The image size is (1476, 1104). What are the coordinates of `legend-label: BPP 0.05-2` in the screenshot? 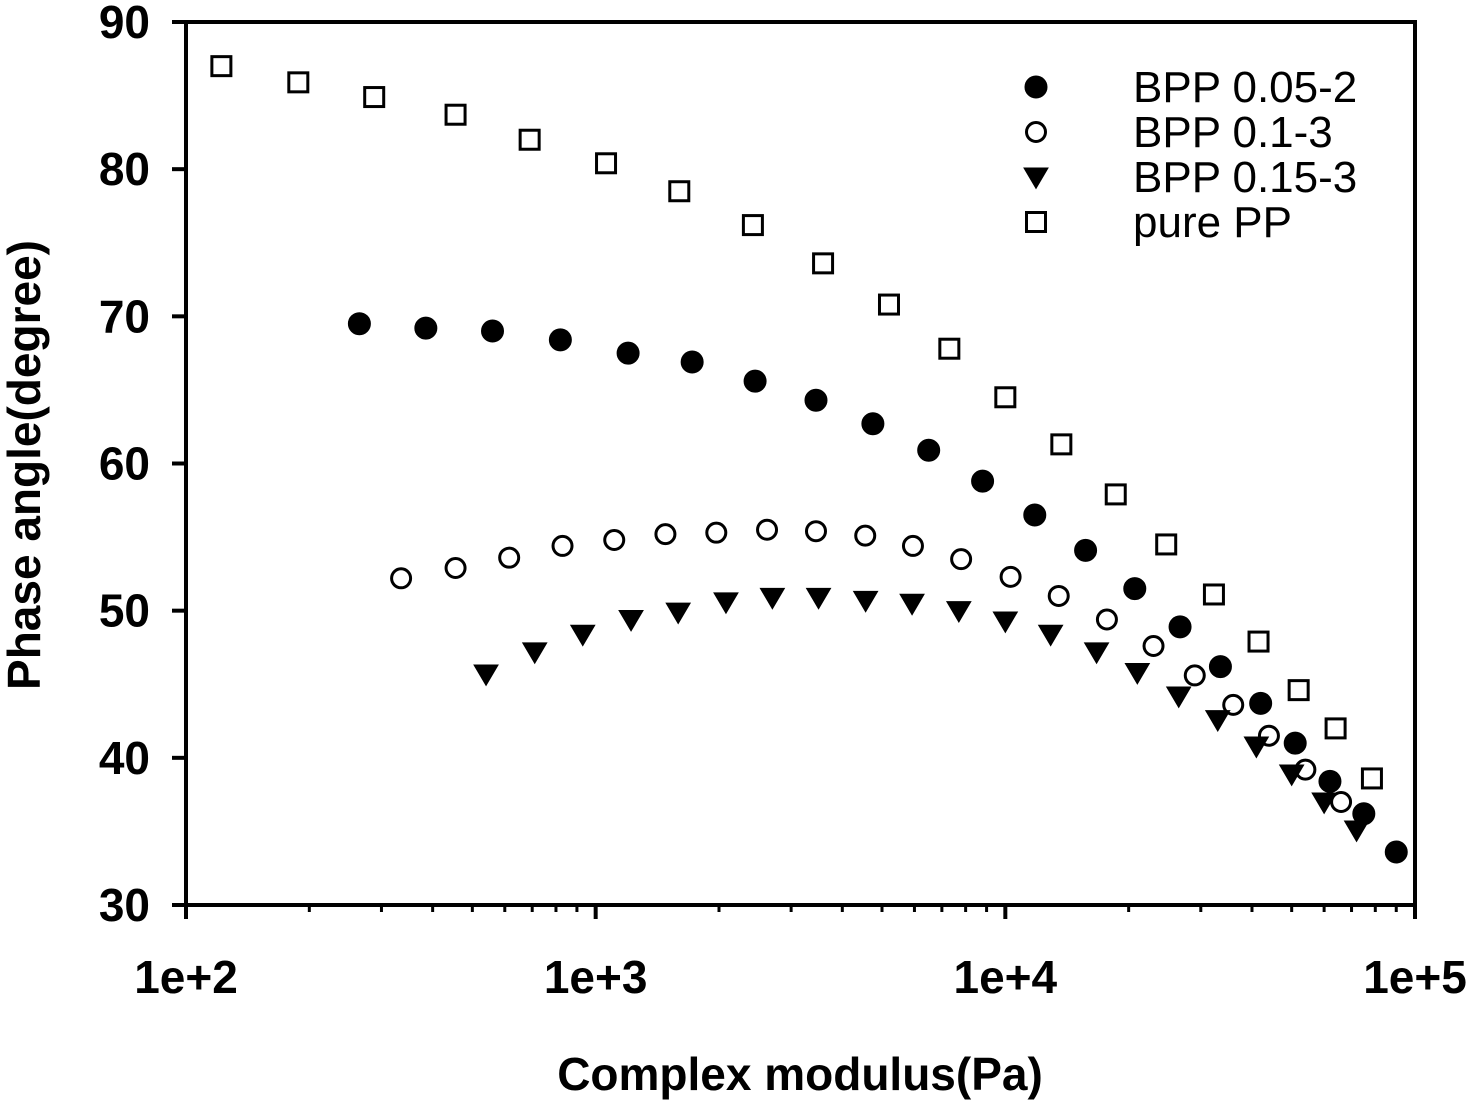 It's located at (1245, 87).